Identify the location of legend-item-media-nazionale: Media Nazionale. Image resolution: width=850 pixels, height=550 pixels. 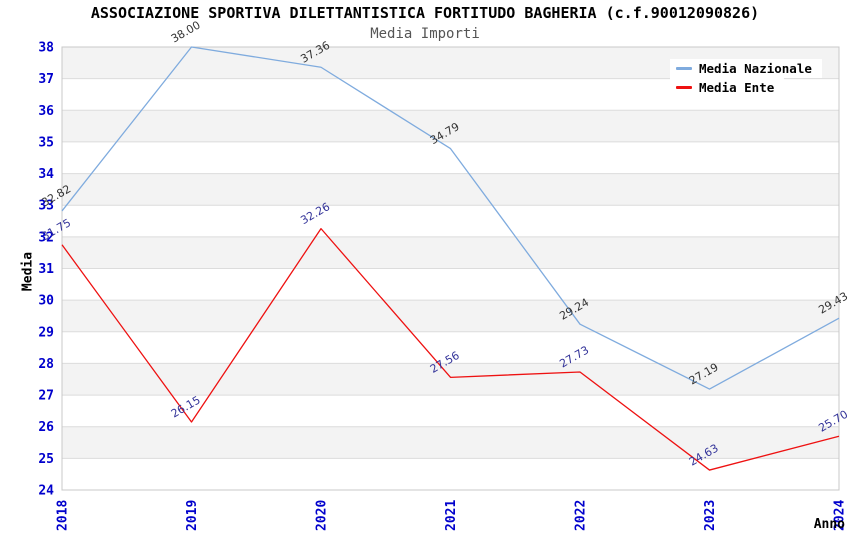
(746, 68).